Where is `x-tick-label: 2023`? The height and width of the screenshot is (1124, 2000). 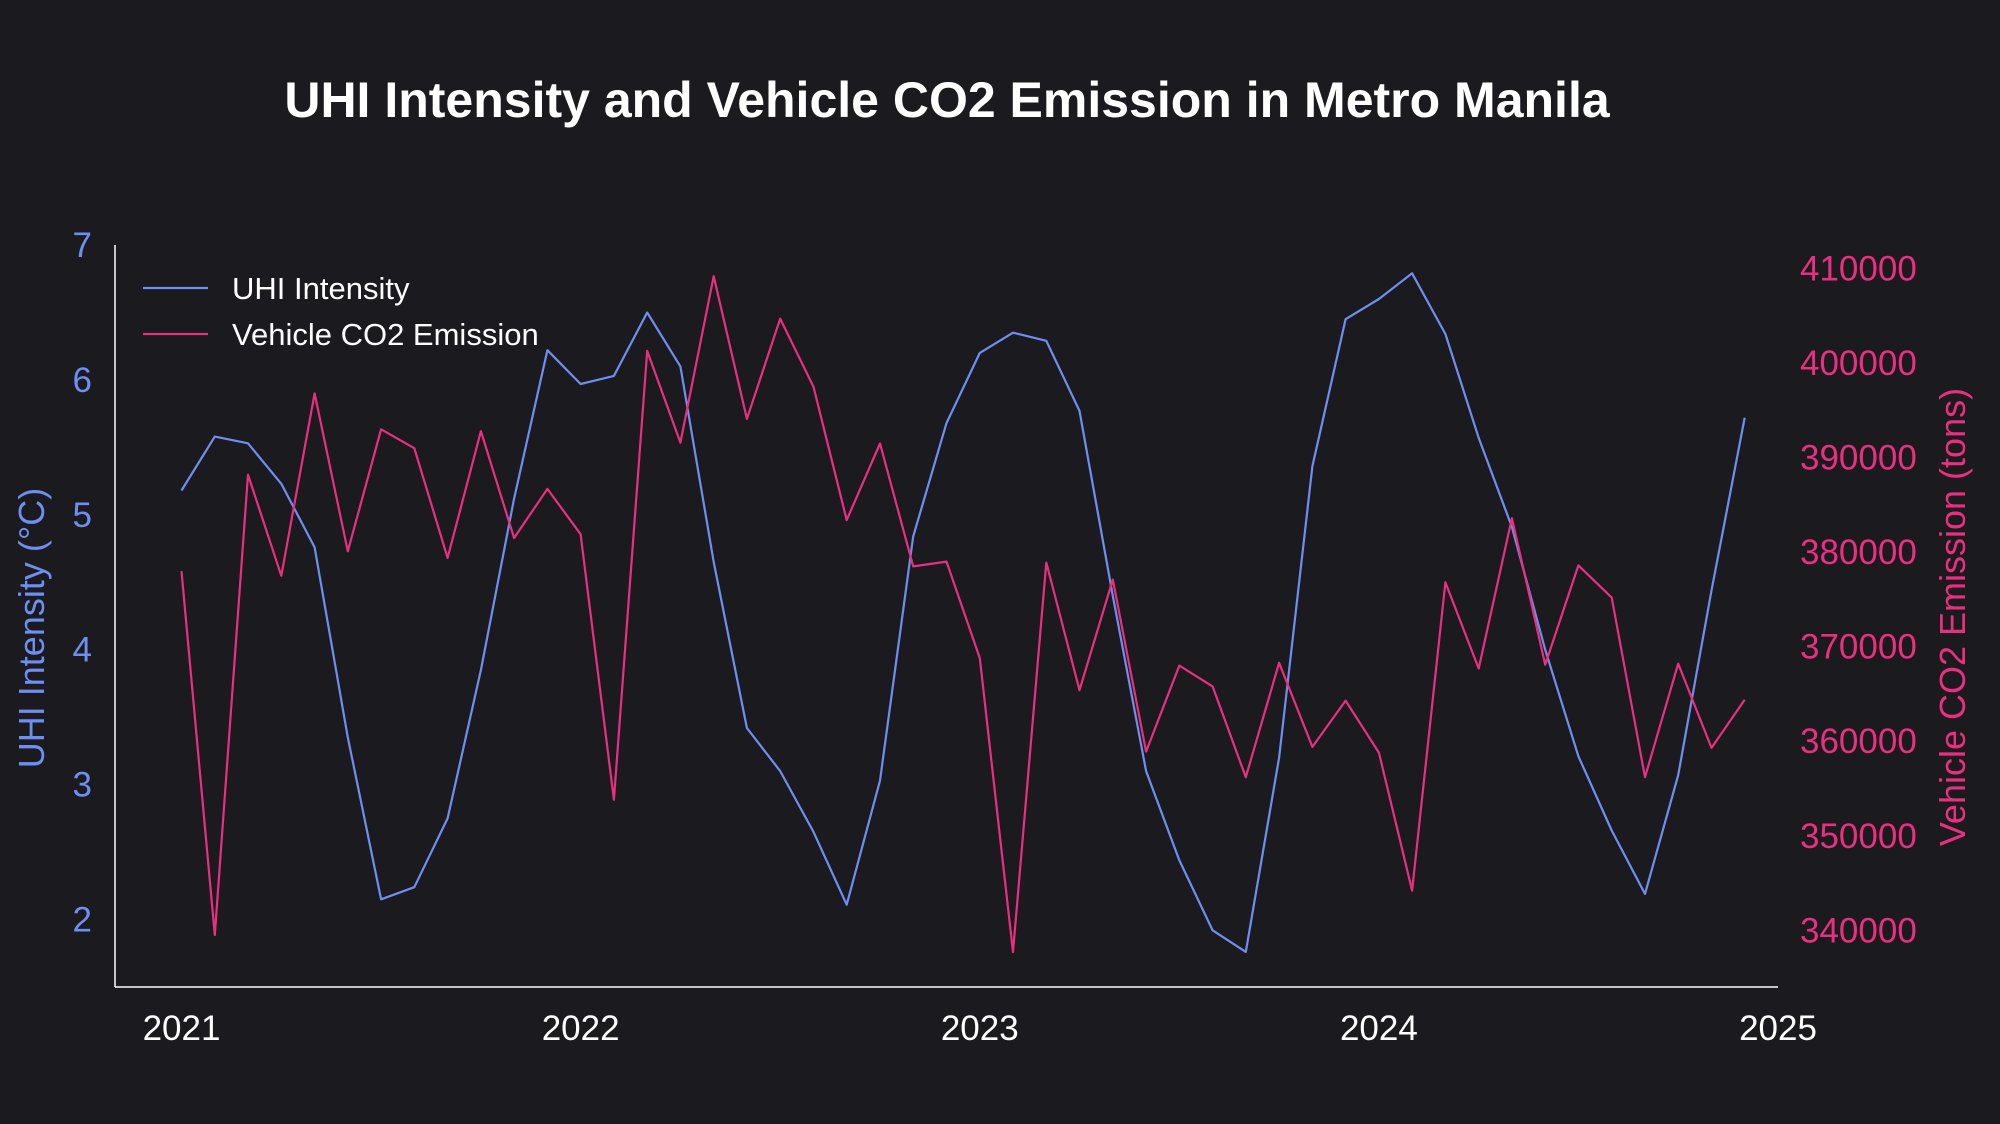 x-tick-label: 2023 is located at coordinates (980, 1028).